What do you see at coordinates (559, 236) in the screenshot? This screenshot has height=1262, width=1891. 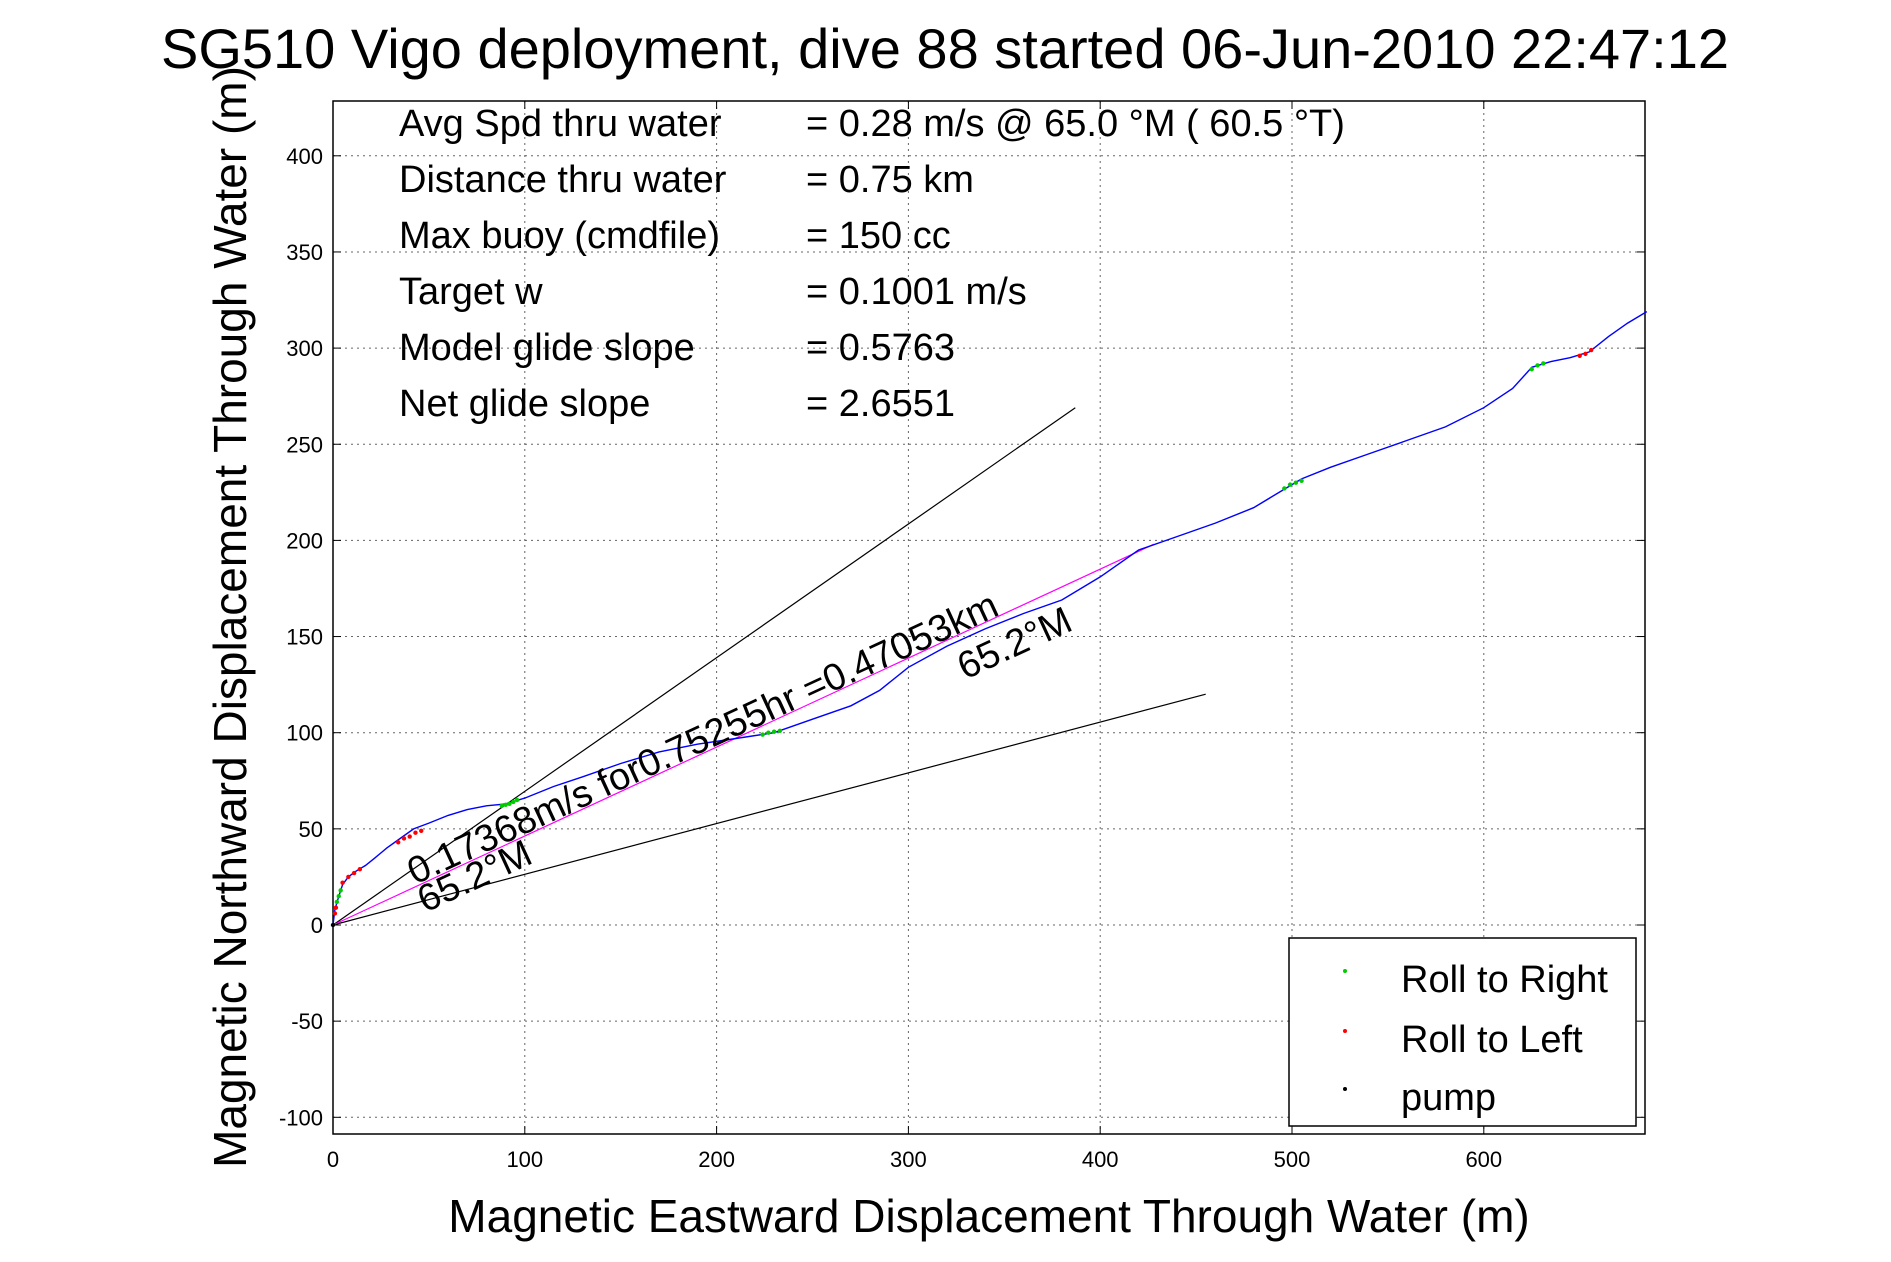 I see `info-label: Max buoy (cmdfile)` at bounding box center [559, 236].